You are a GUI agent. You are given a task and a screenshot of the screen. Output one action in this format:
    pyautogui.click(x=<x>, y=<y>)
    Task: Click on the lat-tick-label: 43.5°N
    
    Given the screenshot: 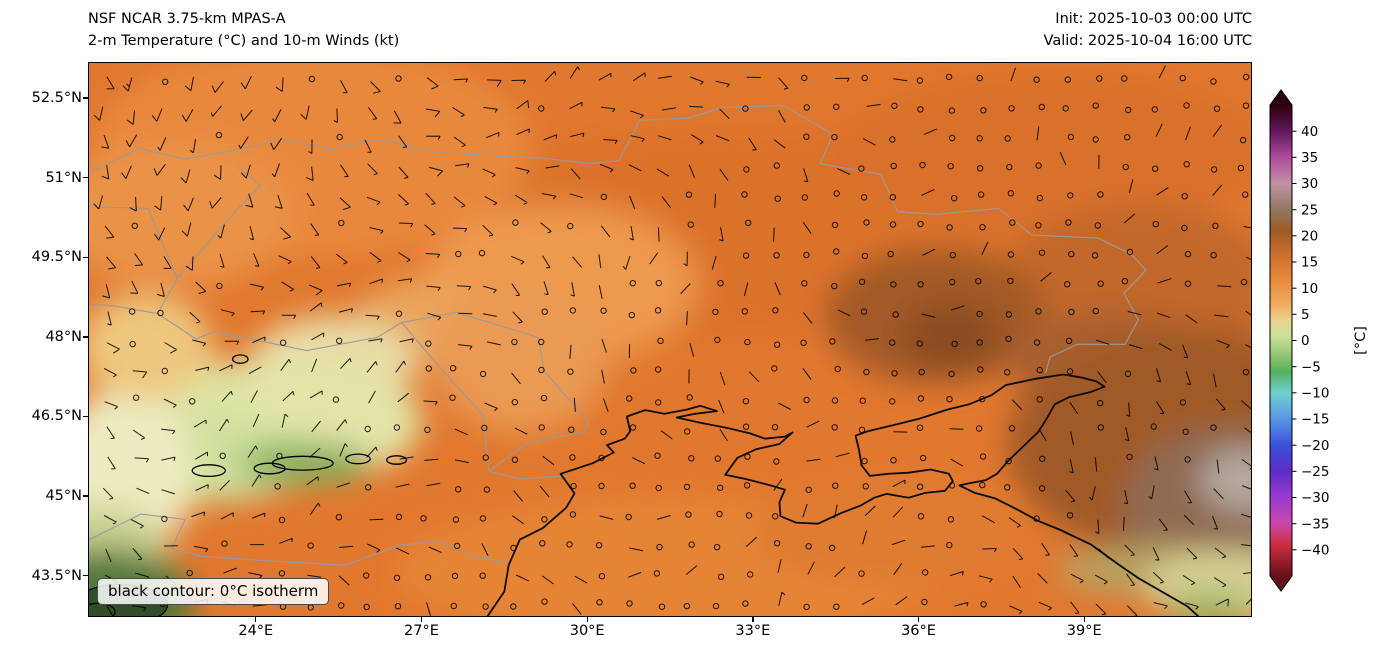 What is the action you would take?
    pyautogui.click(x=56, y=575)
    